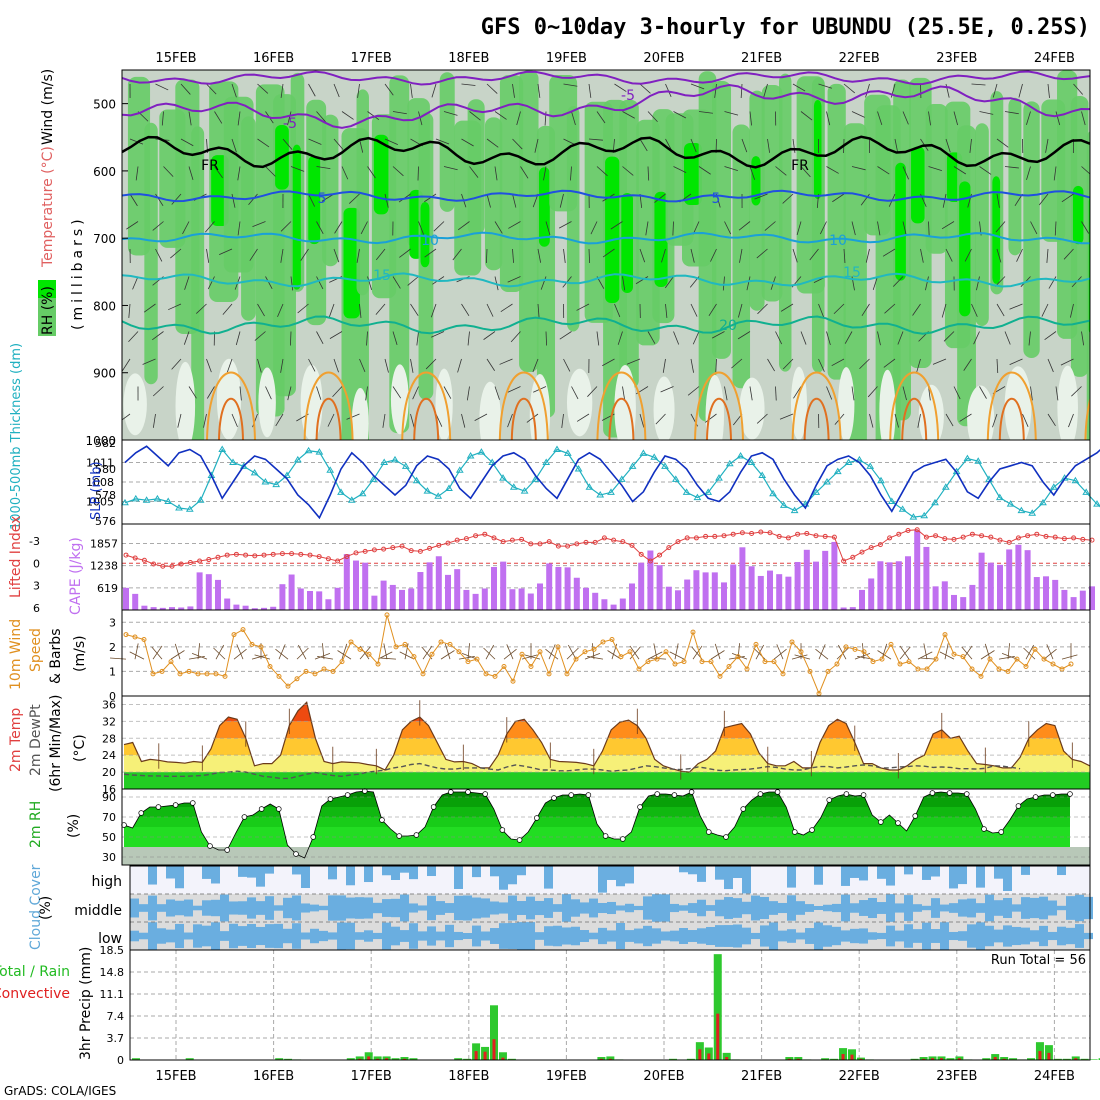  I want to click on precip-conv-bar, so click(709, 1056).